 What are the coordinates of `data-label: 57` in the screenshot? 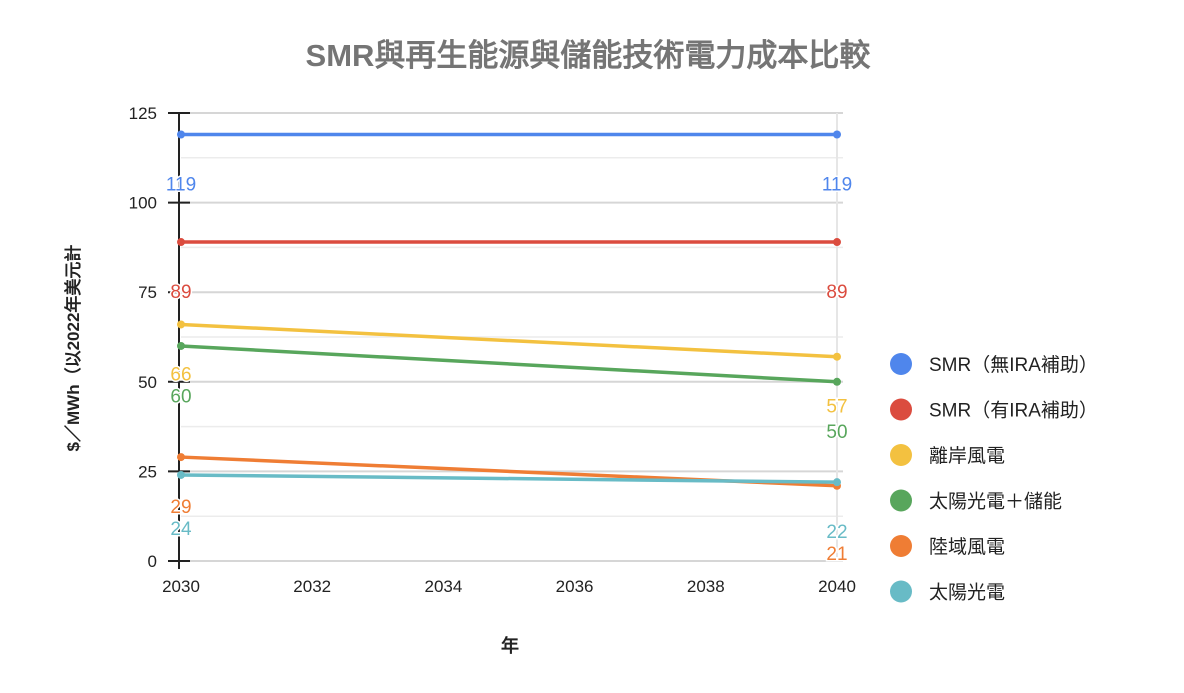 It's located at (836, 407).